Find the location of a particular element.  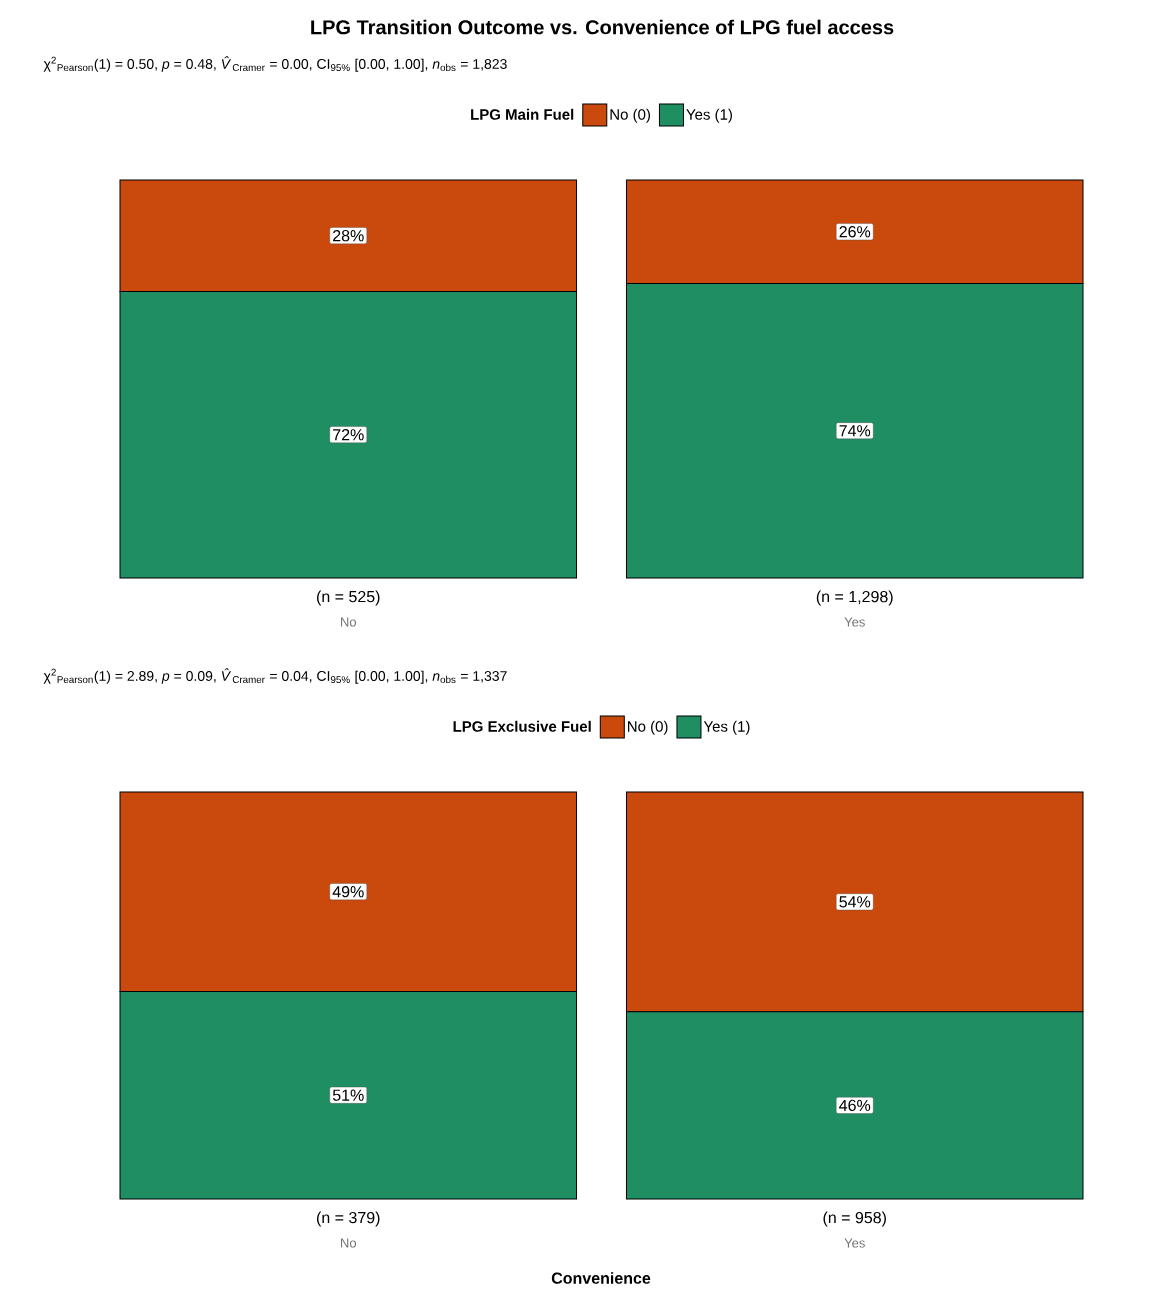

data-label: 46% is located at coordinates (855, 1105).